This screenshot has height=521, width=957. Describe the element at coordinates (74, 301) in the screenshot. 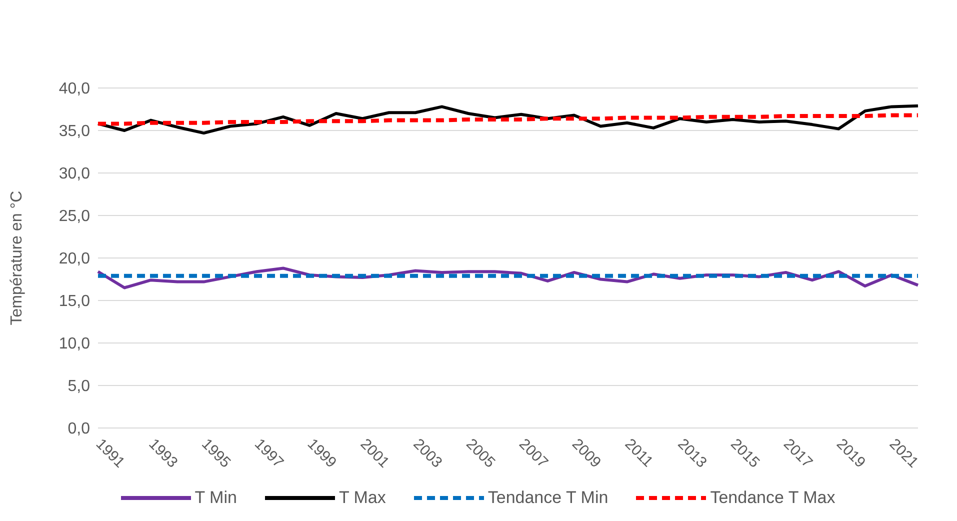

I see `y-tick-label: 15,0` at that location.